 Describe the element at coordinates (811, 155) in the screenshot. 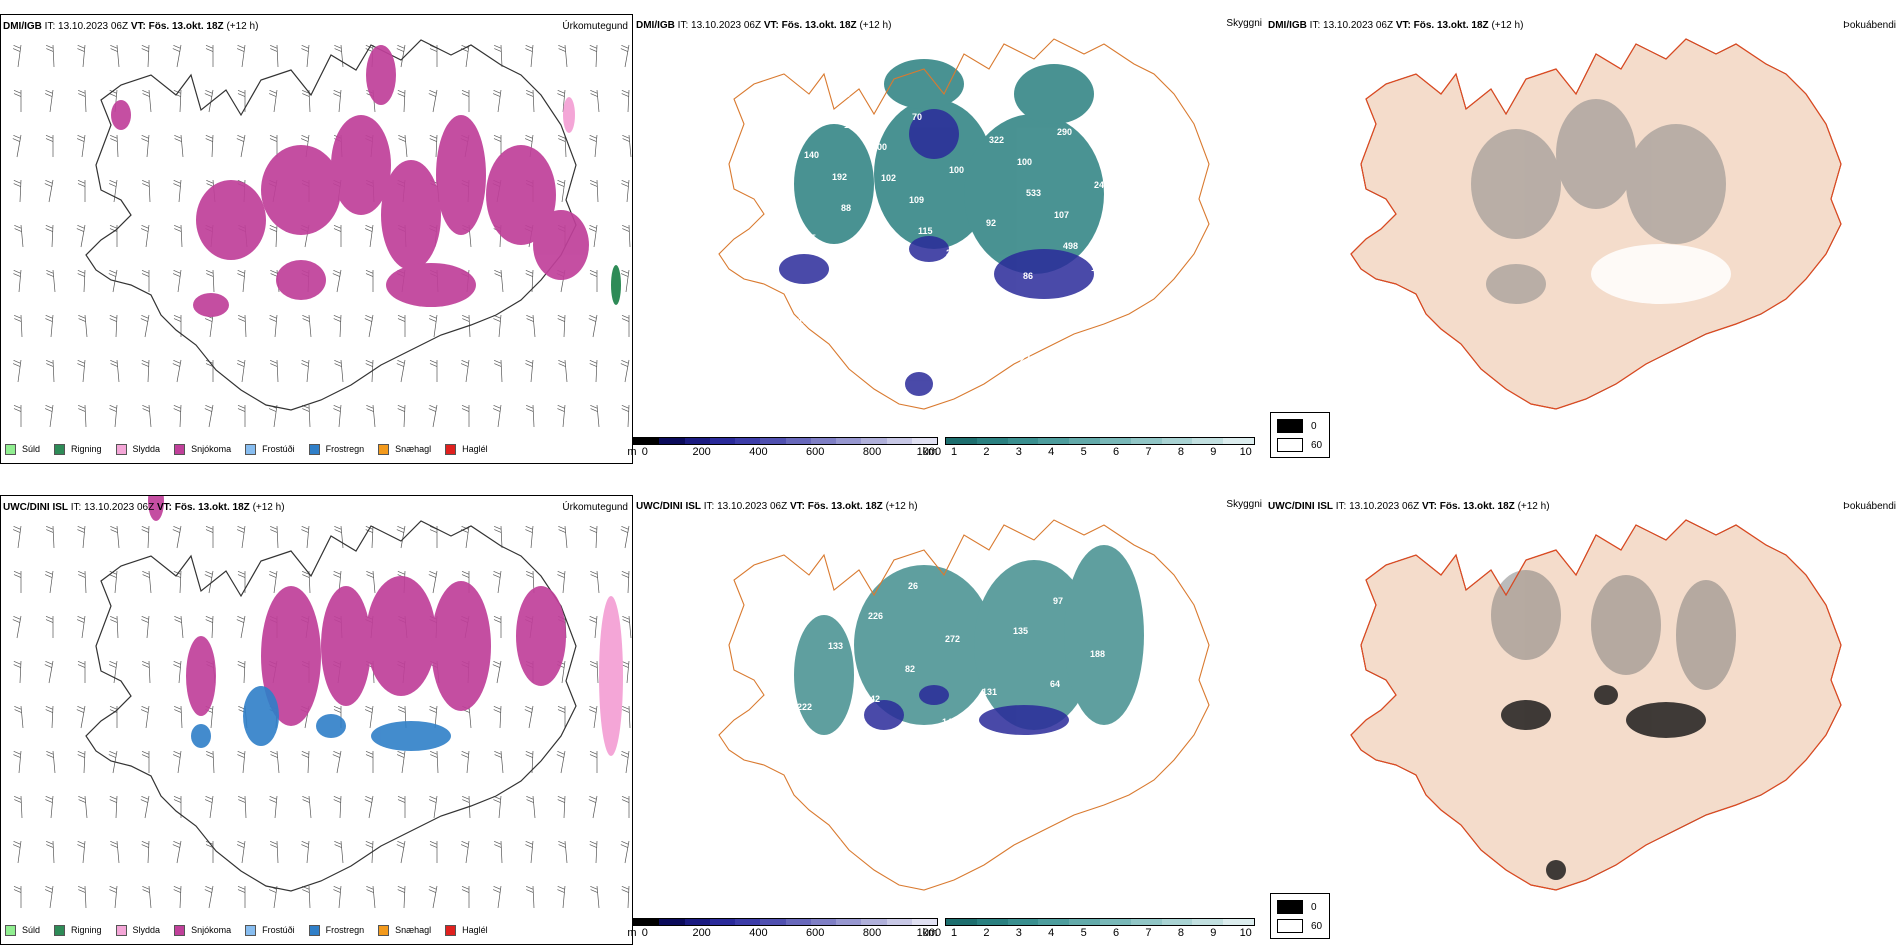

I see `visibility-label: 140` at that location.